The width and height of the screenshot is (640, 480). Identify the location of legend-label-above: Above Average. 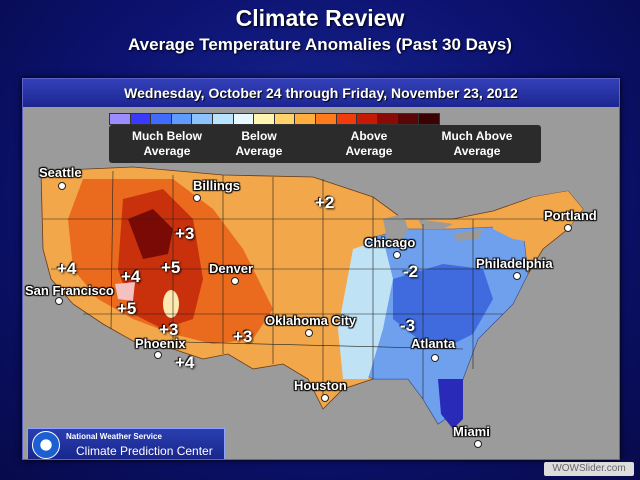
(369, 143).